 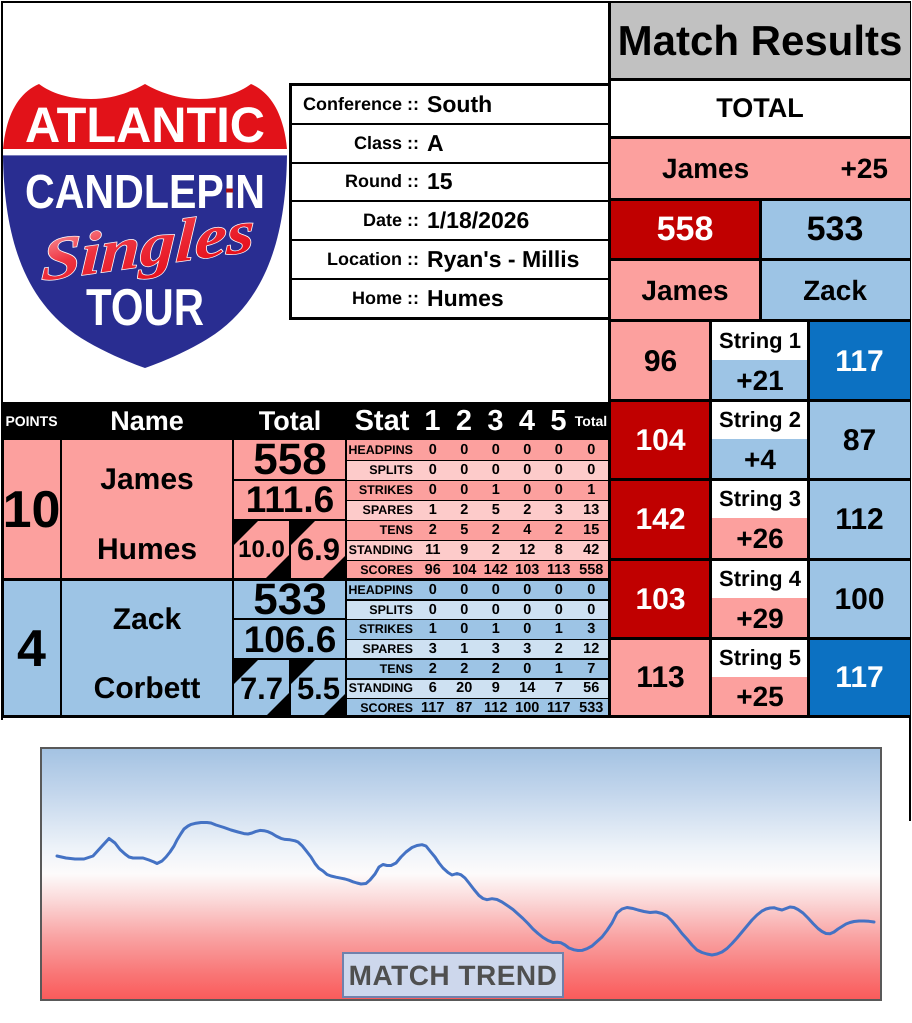 What do you see at coordinates (145, 308) in the screenshot?
I see `svg-text: TOUR` at bounding box center [145, 308].